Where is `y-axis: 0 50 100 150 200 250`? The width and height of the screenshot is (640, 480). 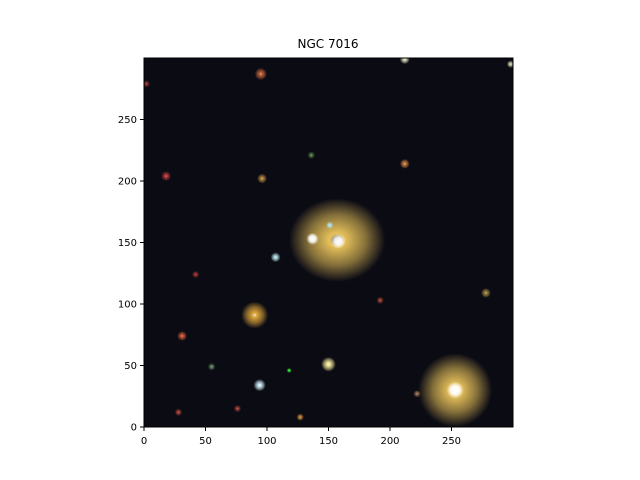
y-axis: 0 50 100 150 200 250 is located at coordinates (131, 274).